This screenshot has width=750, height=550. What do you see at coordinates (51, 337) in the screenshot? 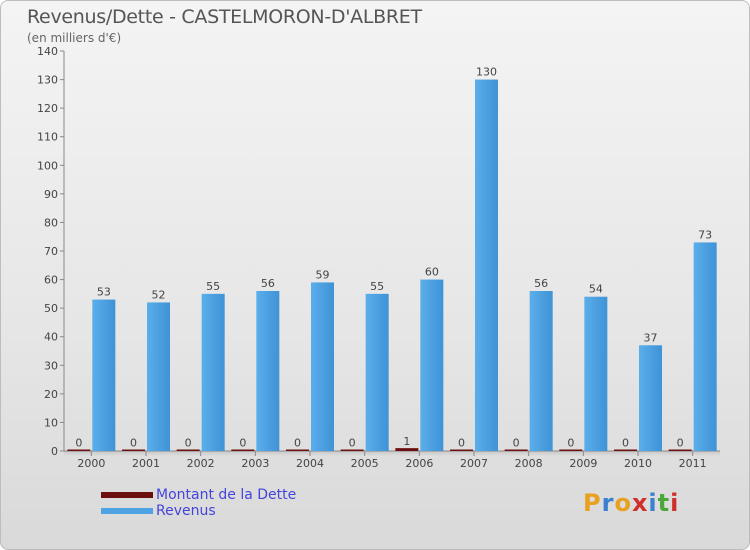
I see `y-tick-label: 40` at bounding box center [51, 337].